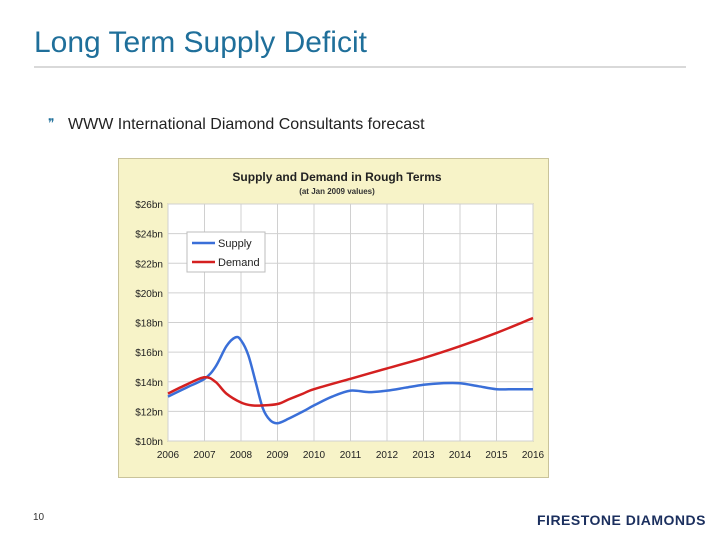 This screenshot has width=720, height=540. I want to click on y-tick-label: $20bn, so click(149, 294).